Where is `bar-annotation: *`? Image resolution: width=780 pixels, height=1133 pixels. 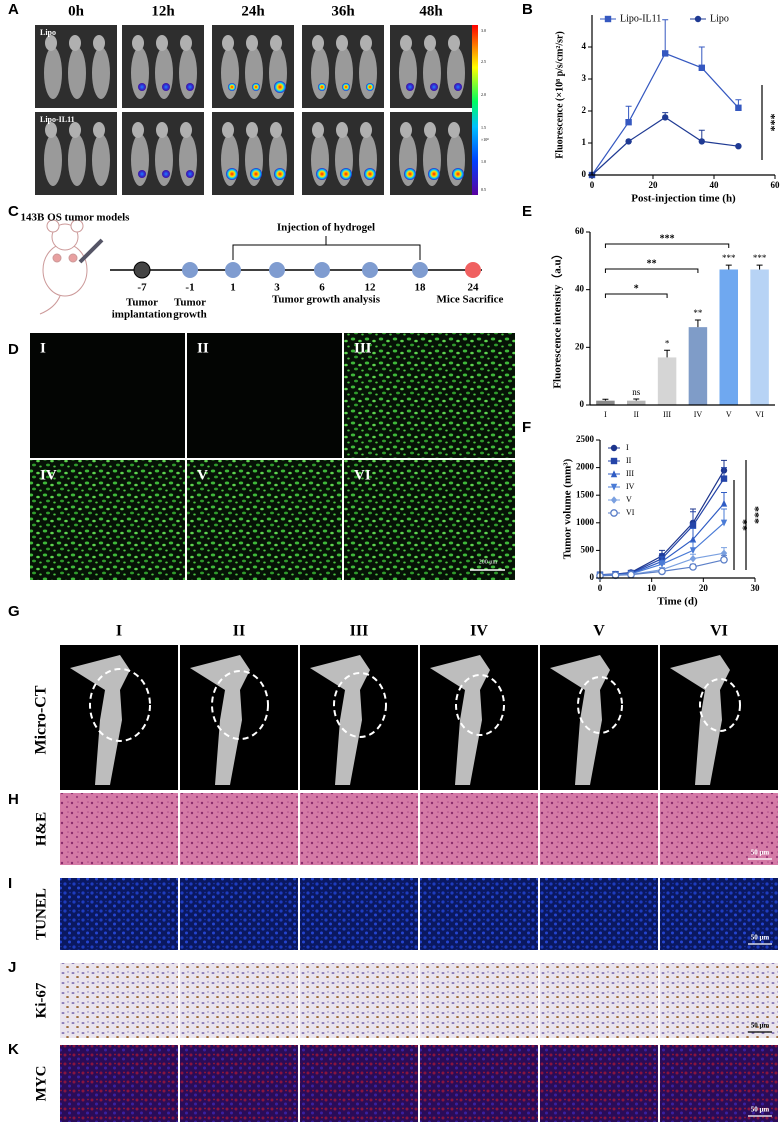
bar-annotation: * is located at coordinates (667, 343).